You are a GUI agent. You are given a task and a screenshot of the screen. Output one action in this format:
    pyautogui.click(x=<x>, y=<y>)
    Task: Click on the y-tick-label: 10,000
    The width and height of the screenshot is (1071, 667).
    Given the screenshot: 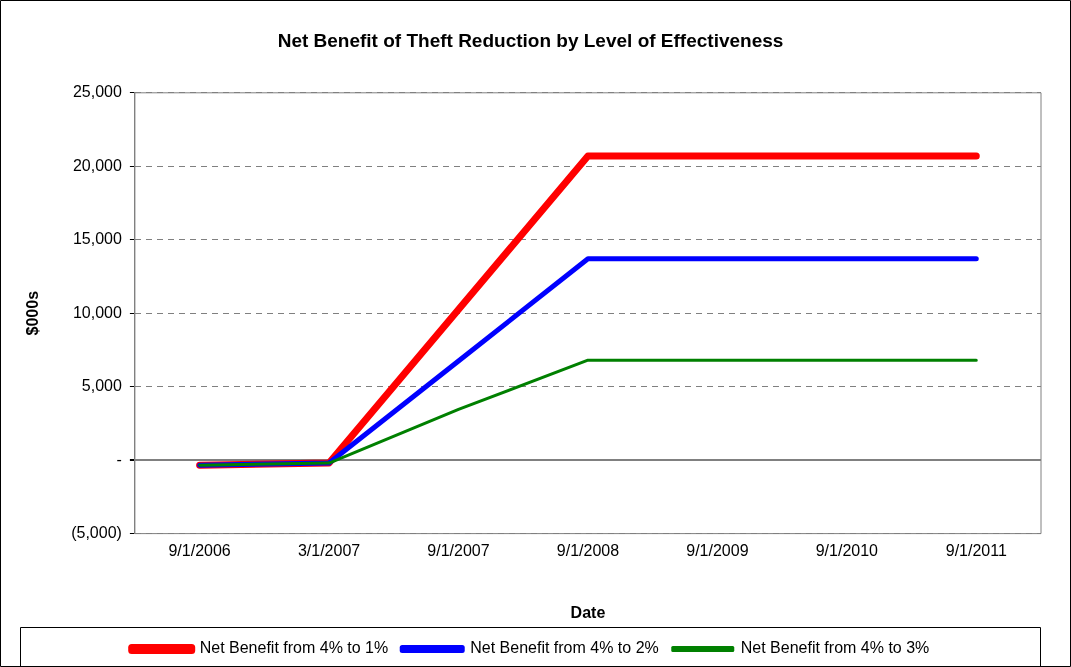 What is the action you would take?
    pyautogui.click(x=97, y=312)
    